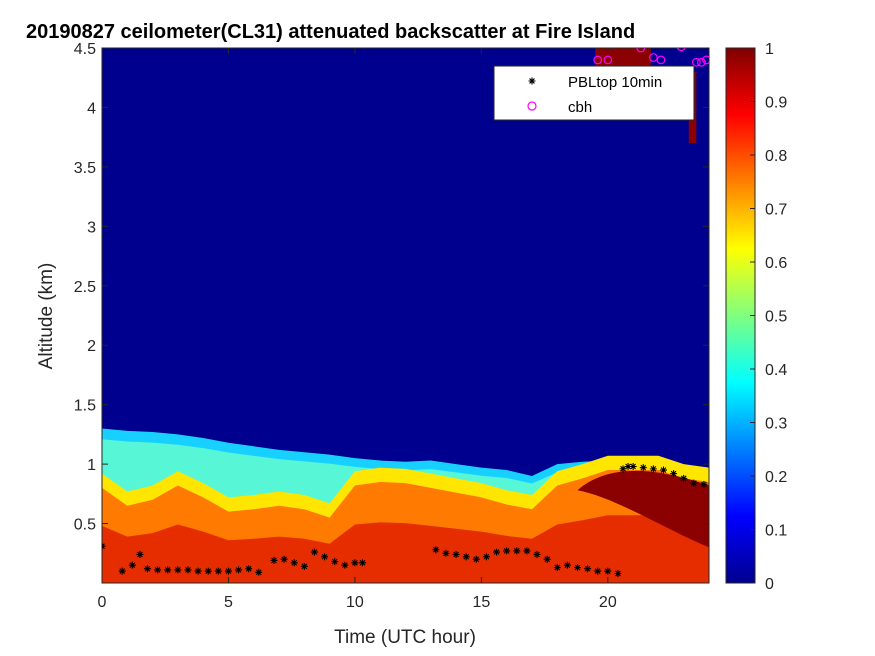  What do you see at coordinates (776, 156) in the screenshot?
I see `colorbar-tick-label: 0.8` at bounding box center [776, 156].